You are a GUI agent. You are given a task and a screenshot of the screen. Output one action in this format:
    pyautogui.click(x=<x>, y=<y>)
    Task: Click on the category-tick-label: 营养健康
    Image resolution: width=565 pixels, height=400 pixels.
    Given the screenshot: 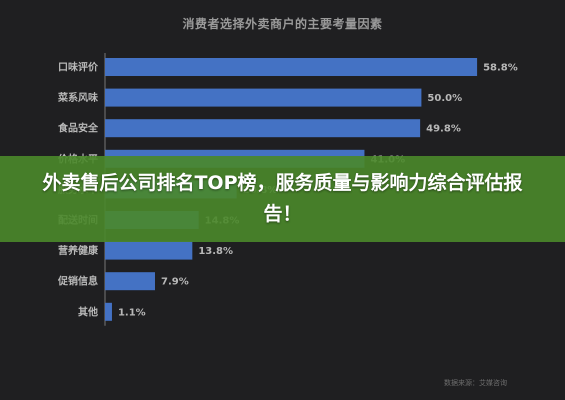 What is the action you would take?
    pyautogui.click(x=78, y=250)
    